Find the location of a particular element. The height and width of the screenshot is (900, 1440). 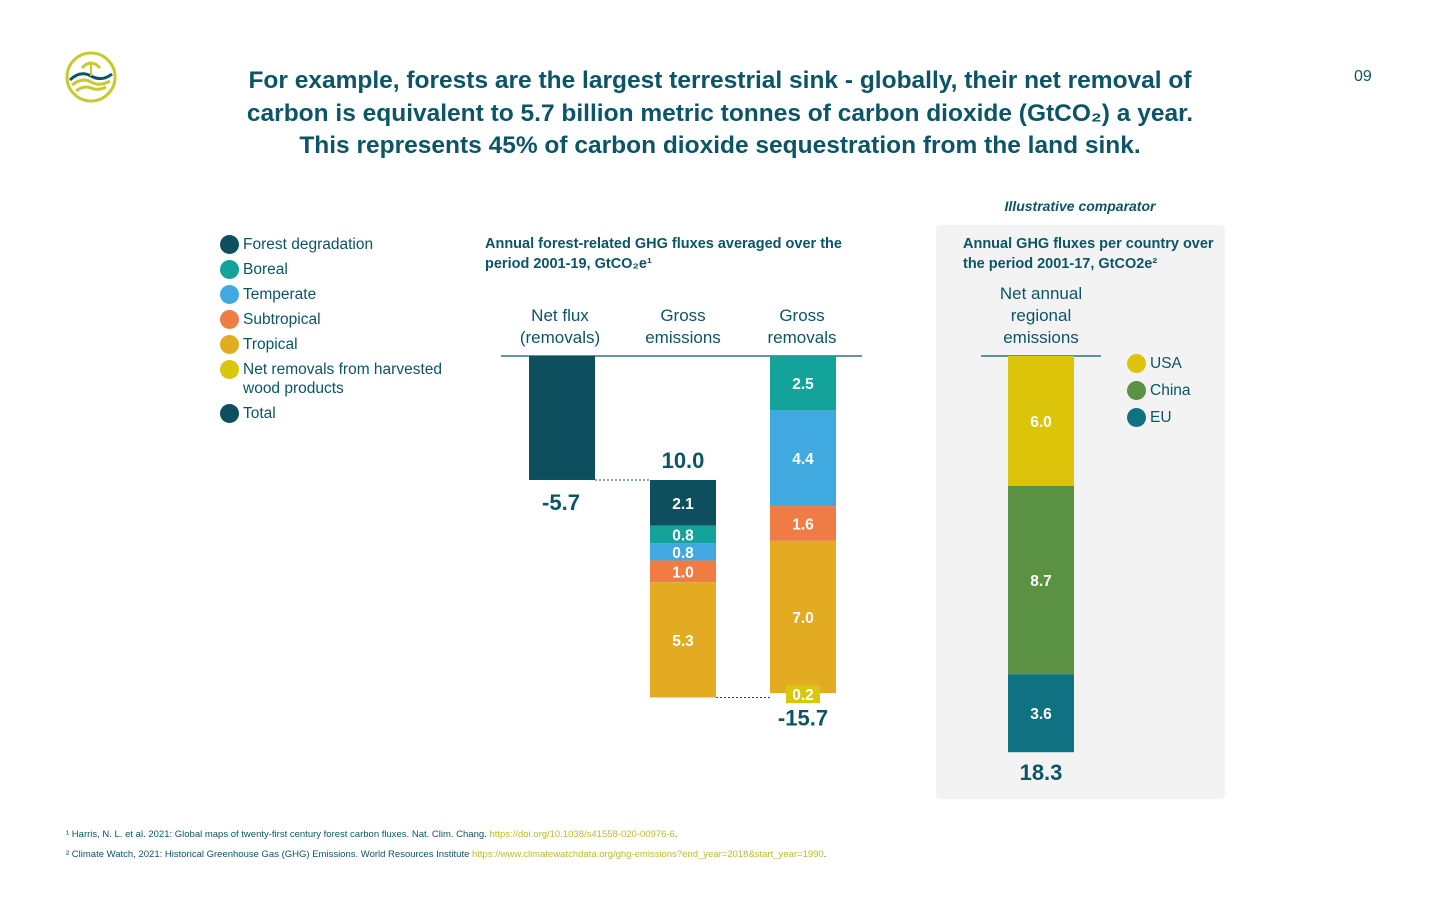

legend-label: EU is located at coordinates (1161, 417).